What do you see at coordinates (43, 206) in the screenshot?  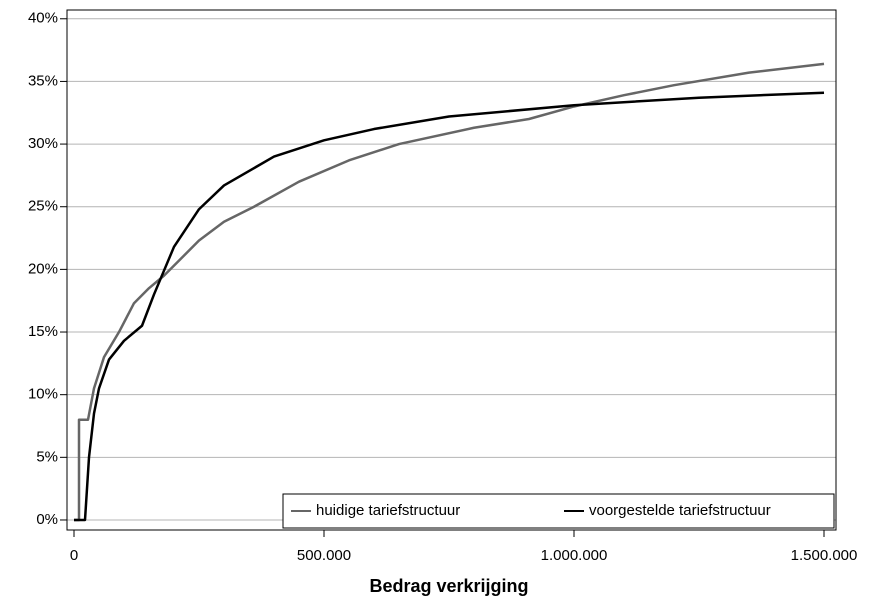 I see `y-tick-label: 25%` at bounding box center [43, 206].